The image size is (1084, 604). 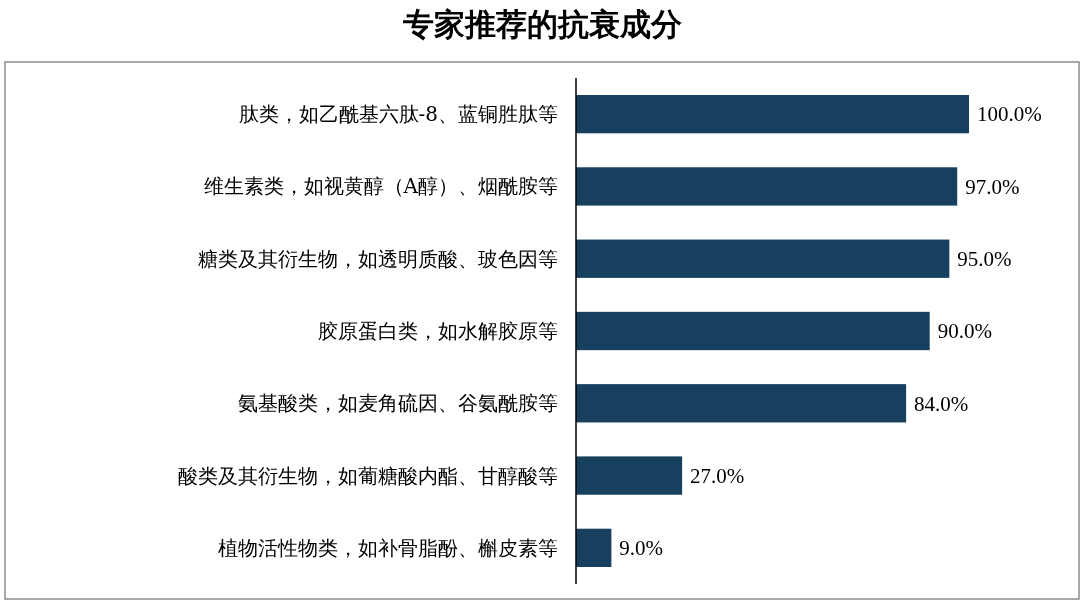 I want to click on y-tick-label: 糖类及其衍生物，如透明质酸、玻色因等, so click(x=378, y=258).